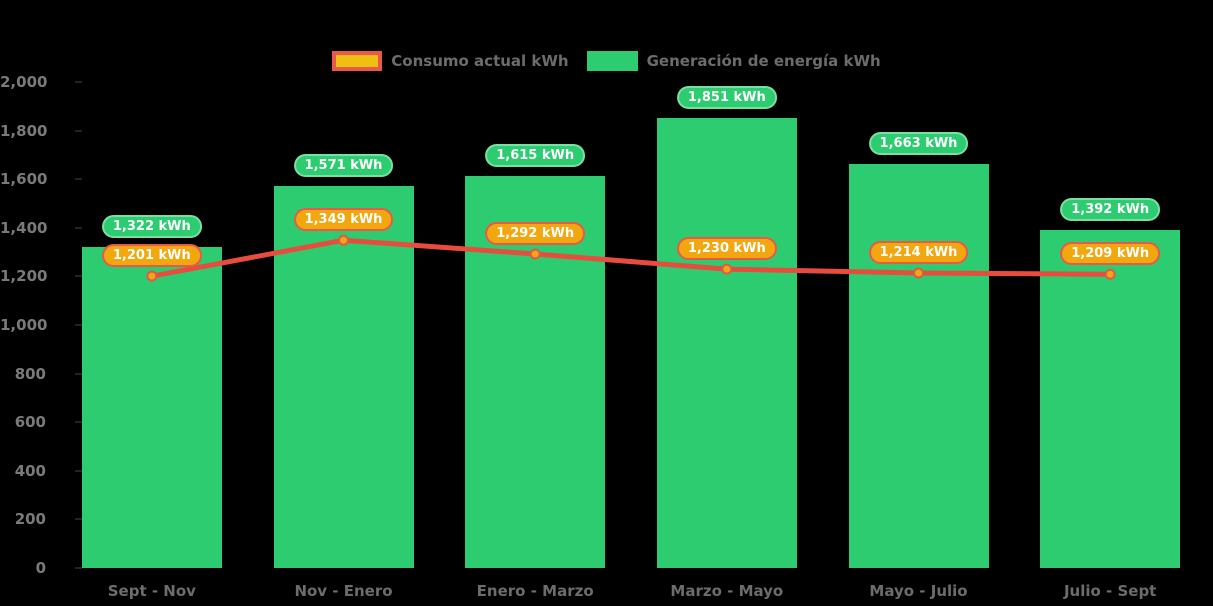  Describe the element at coordinates (24, 82) in the screenshot. I see `y-axis-label: 2,000` at that location.